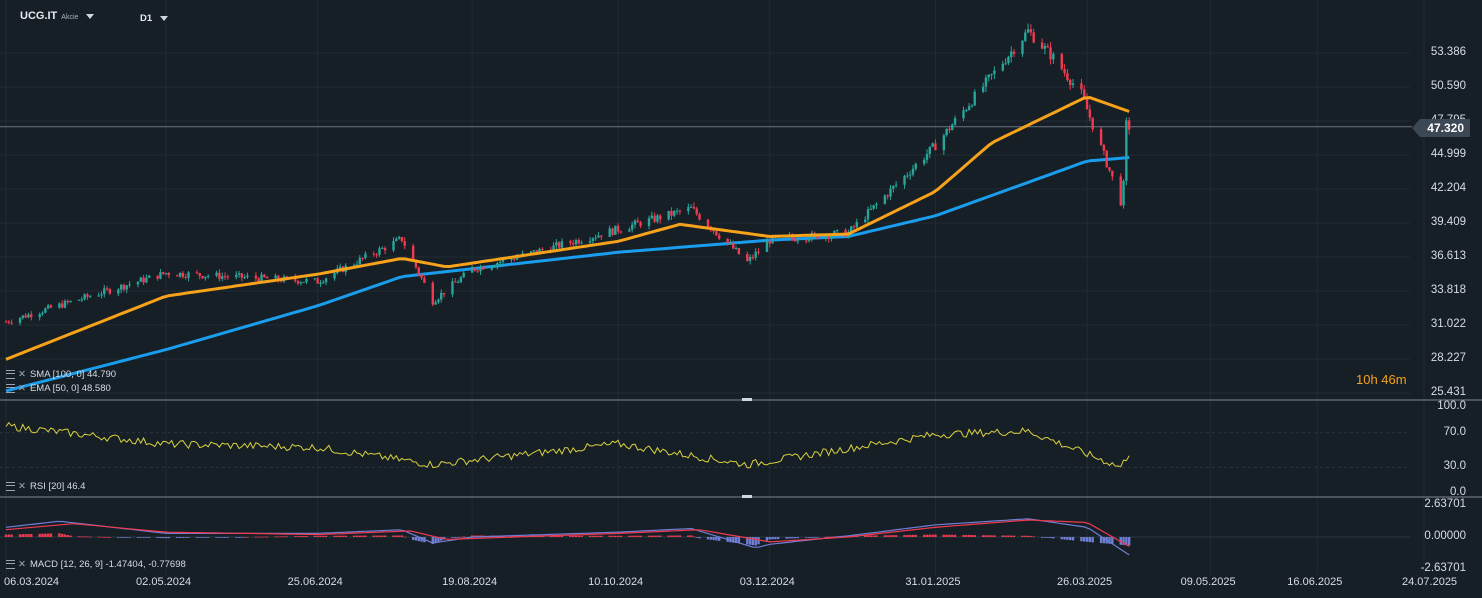  I want to click on symbol-selector: UCG.IT Akcie, so click(57, 16).